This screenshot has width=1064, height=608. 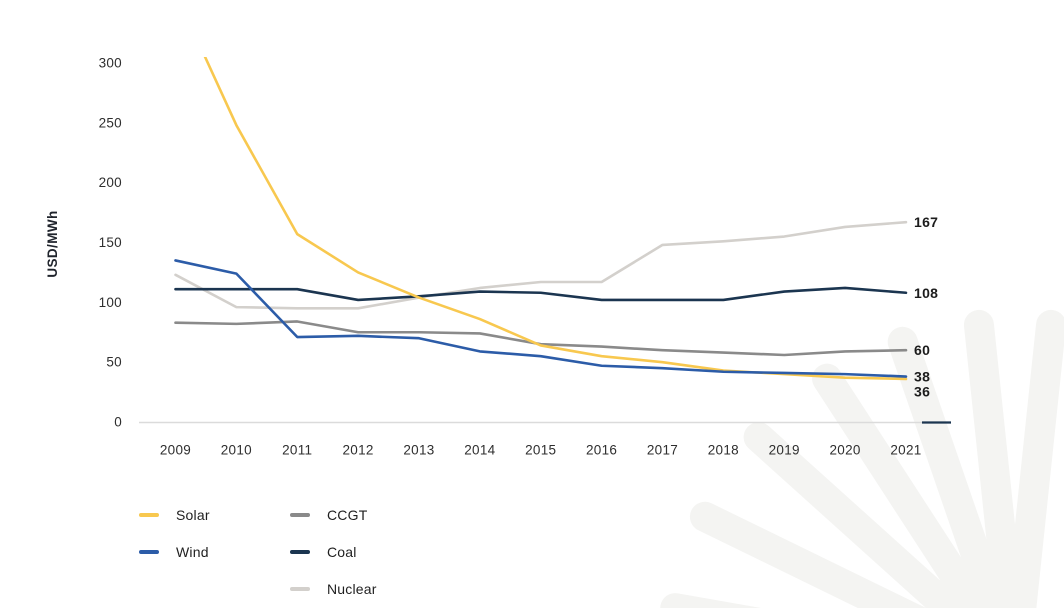 What do you see at coordinates (300, 515) in the screenshot?
I see `legend-swatch-ccgt` at bounding box center [300, 515].